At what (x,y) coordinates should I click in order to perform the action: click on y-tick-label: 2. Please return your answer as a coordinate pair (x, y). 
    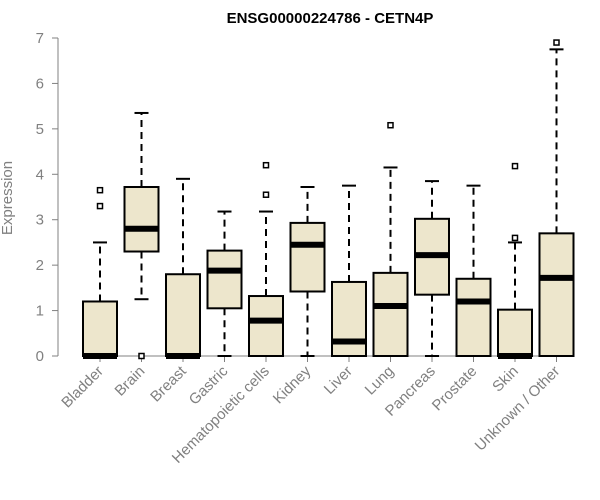
    Looking at the image, I should click on (40, 265).